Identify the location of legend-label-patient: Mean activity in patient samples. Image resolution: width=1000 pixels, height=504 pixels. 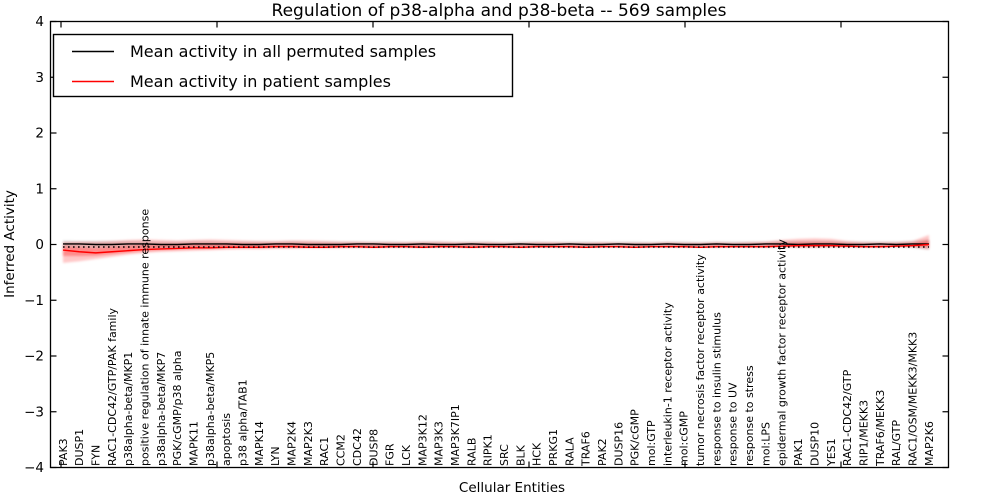
(260, 81).